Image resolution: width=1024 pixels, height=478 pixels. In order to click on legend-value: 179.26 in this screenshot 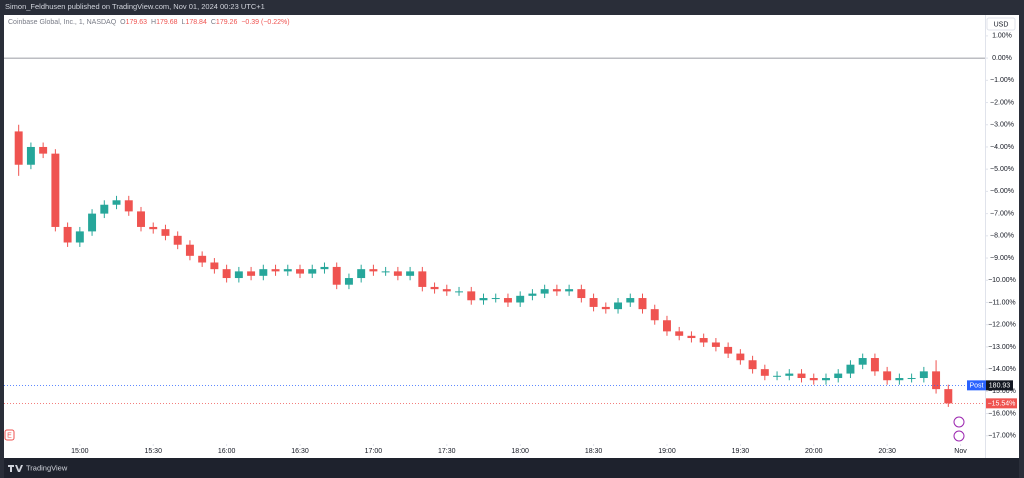, I will do `click(227, 22)`.